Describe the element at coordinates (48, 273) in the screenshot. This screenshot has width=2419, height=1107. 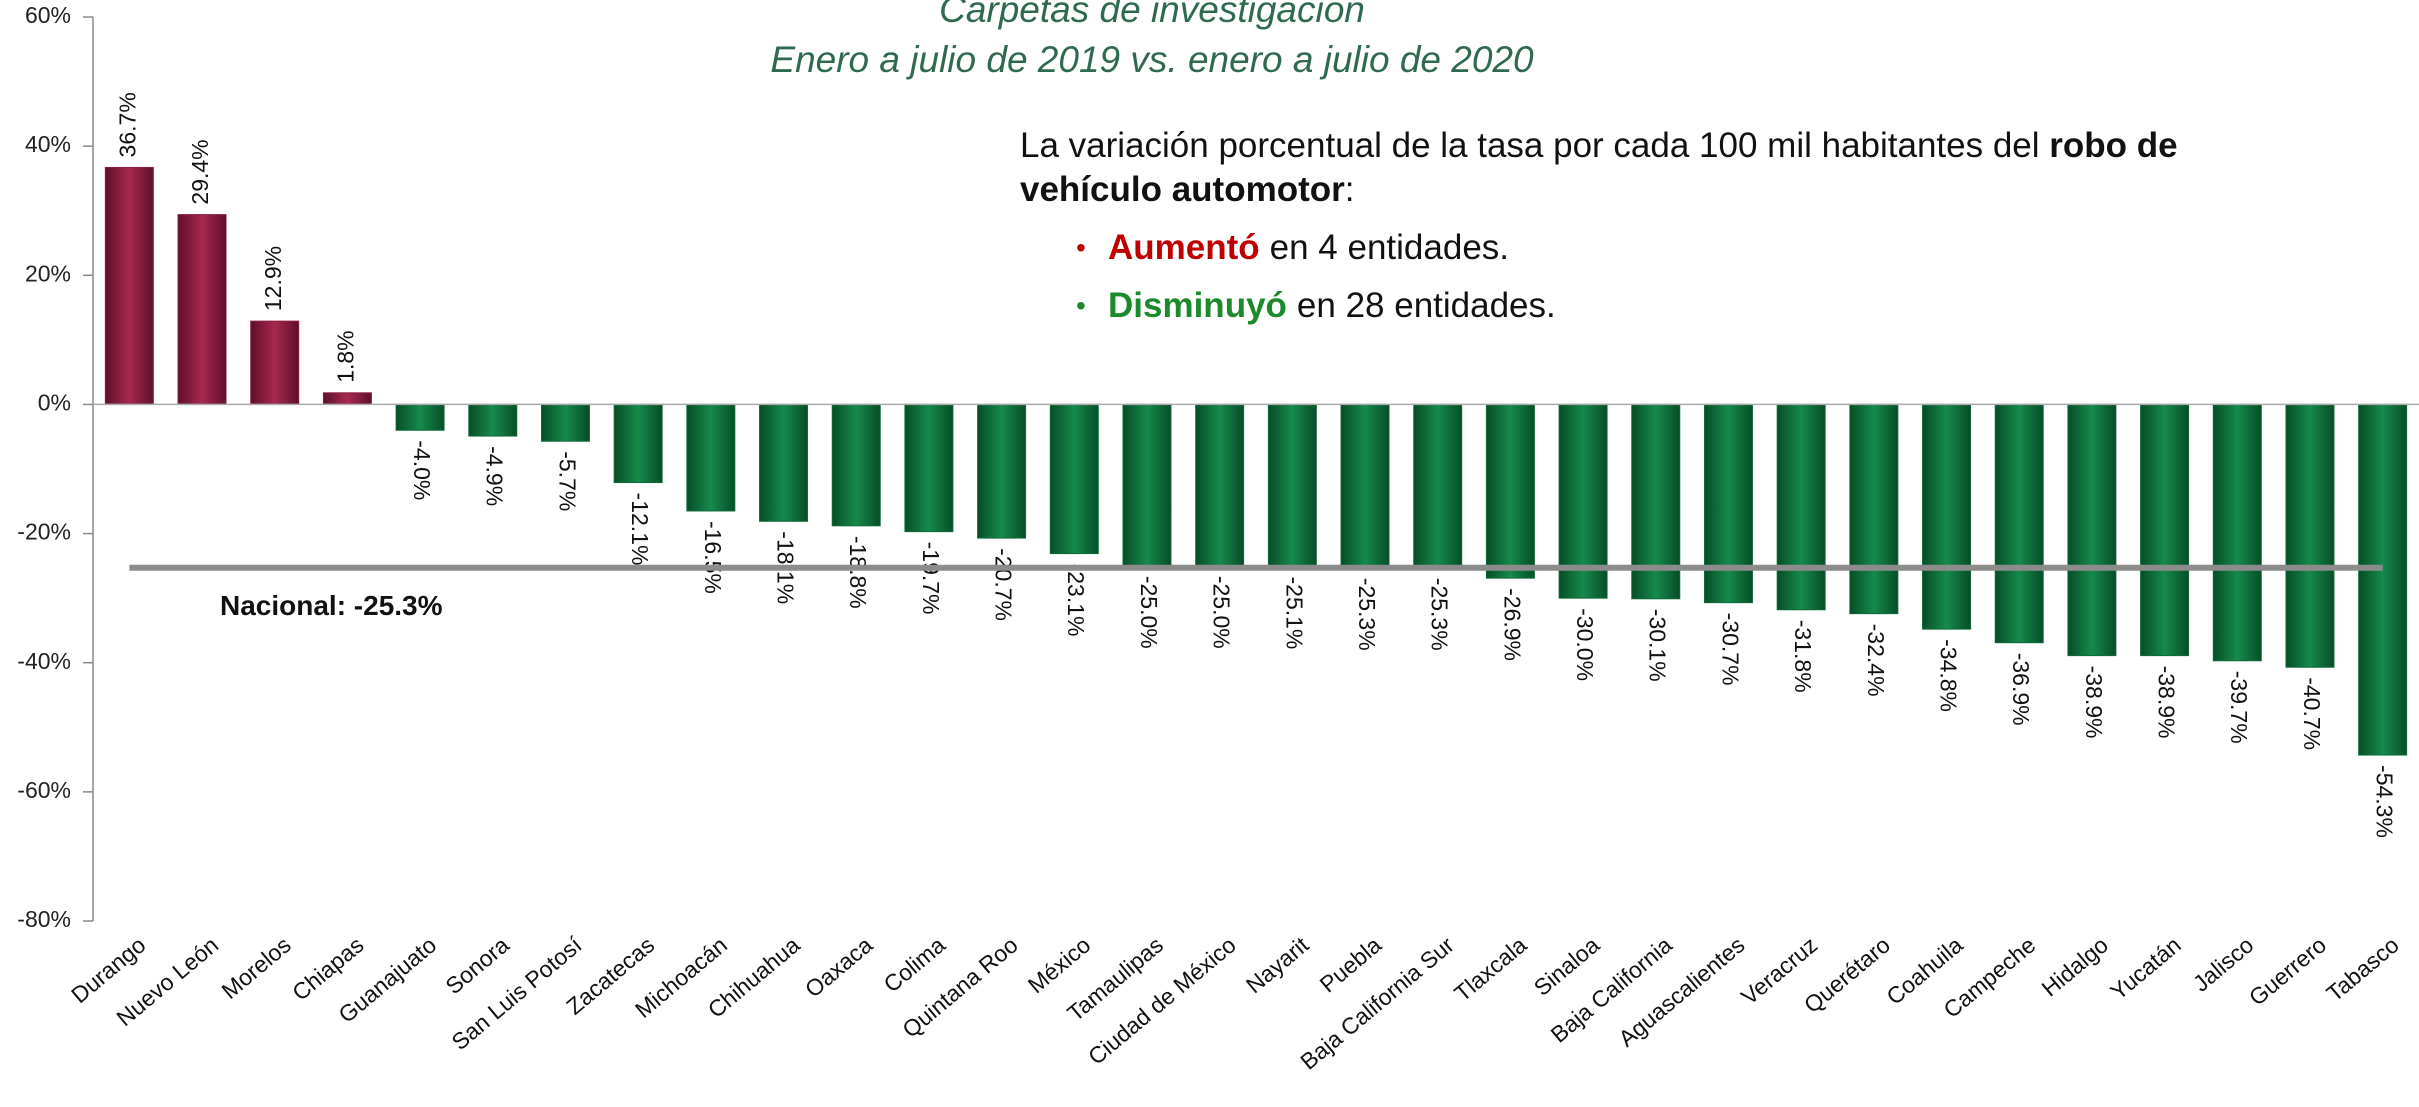
I see `y-tick-label: 20%` at that location.